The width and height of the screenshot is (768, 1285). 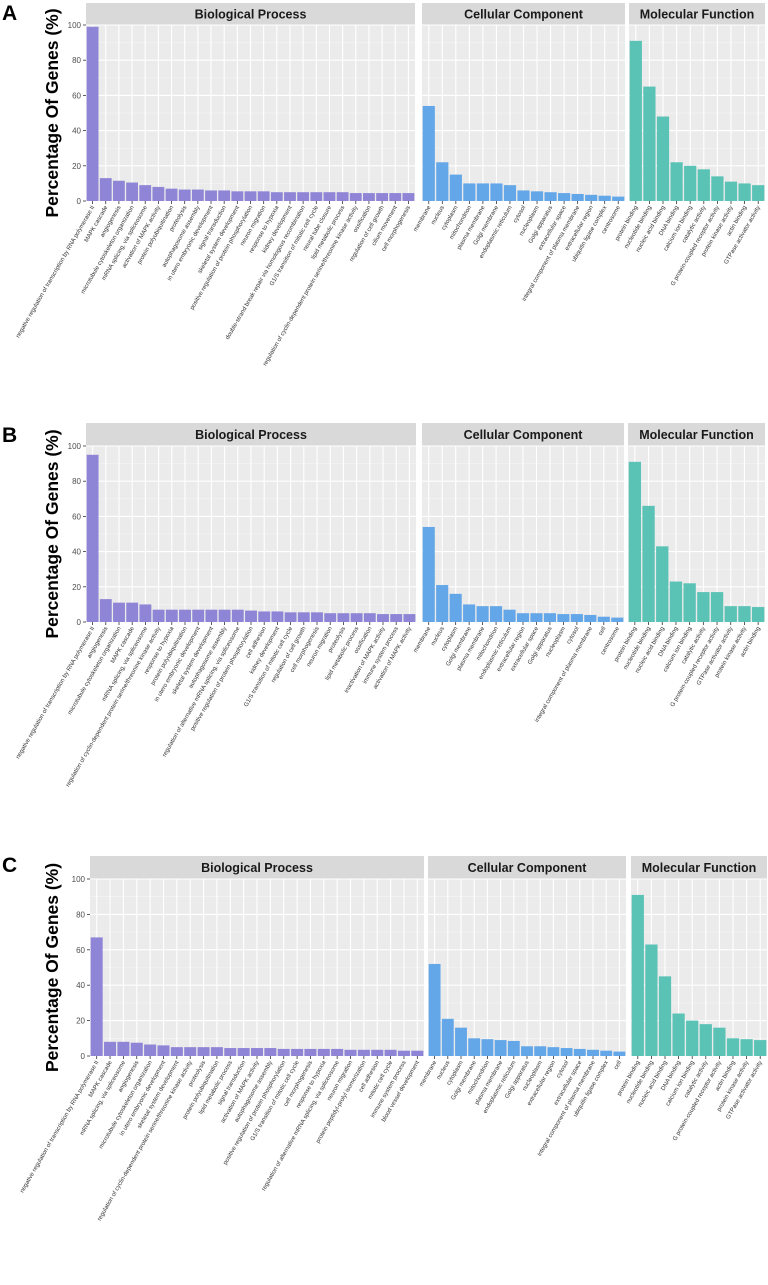 What do you see at coordinates (79, 201) in the screenshot?
I see `y-tick-label: 0` at bounding box center [79, 201].